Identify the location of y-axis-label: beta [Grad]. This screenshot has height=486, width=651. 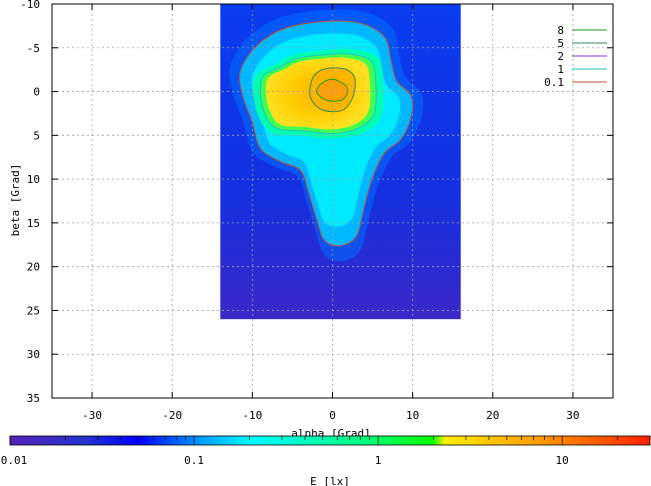
(15, 200).